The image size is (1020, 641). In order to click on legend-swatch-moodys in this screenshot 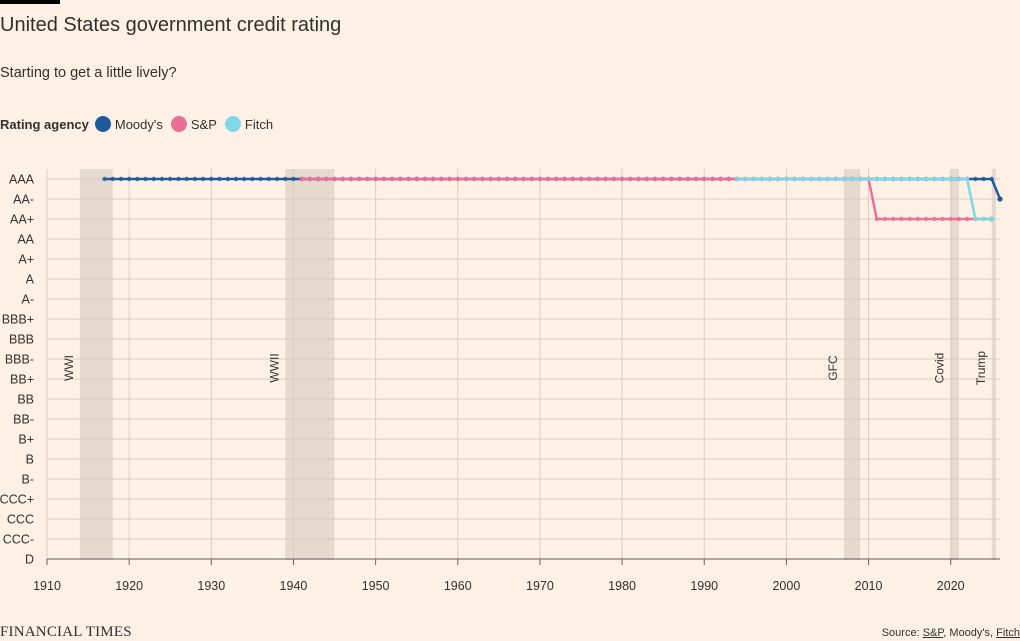, I will do `click(102, 124)`.